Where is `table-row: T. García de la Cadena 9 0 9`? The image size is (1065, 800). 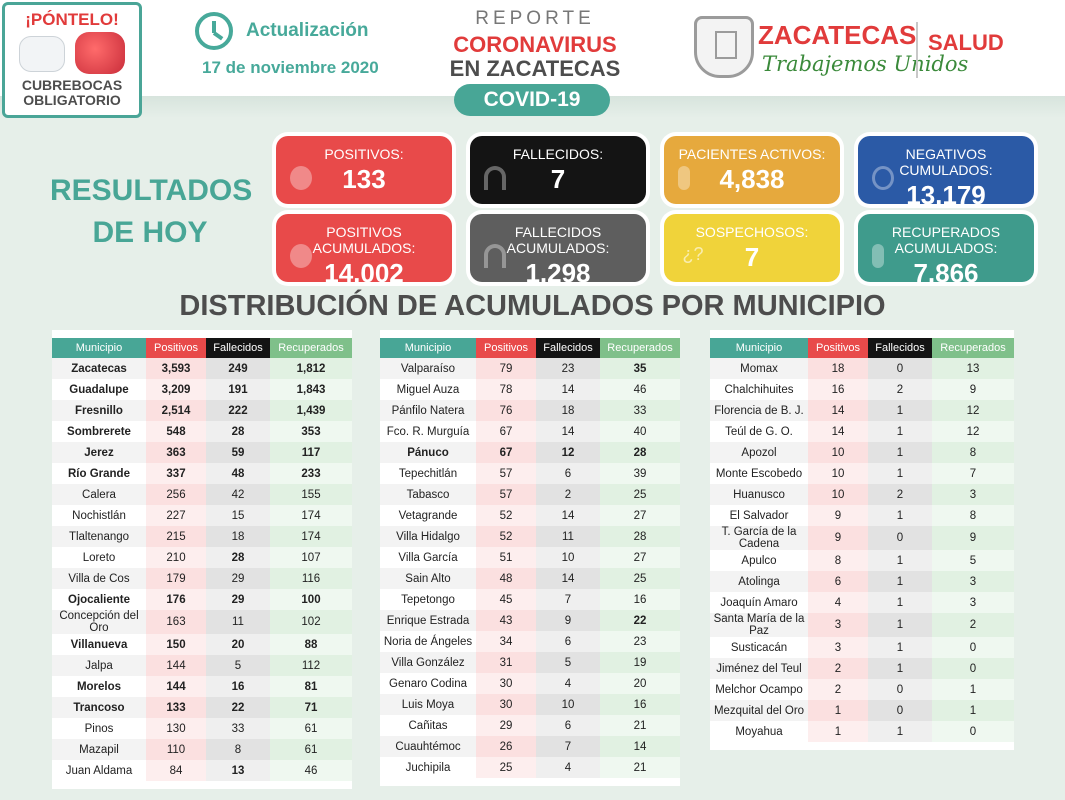
table-row: T. García de la Cadena 9 0 9 is located at coordinates (862, 538).